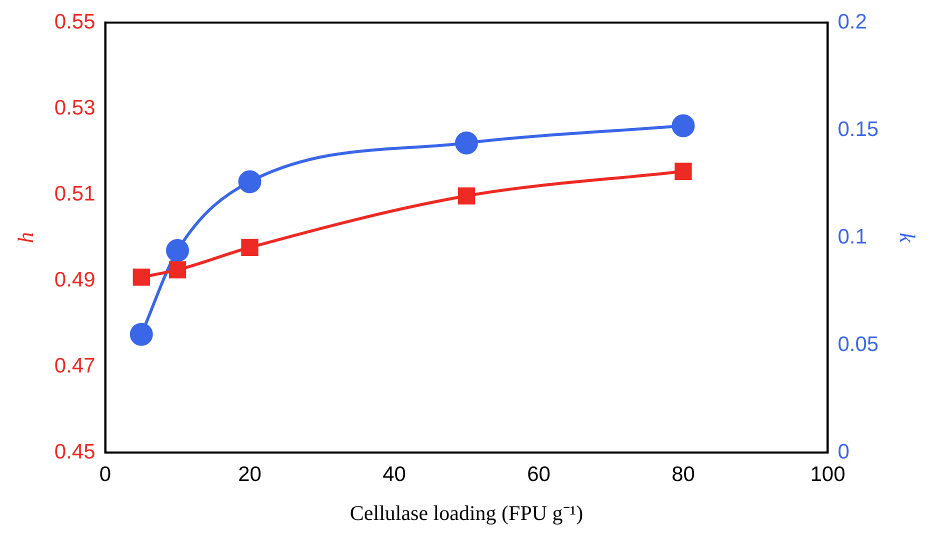 This screenshot has height=535, width=933. Describe the element at coordinates (75, 22) in the screenshot. I see `y-tick-label: 0.55` at that location.